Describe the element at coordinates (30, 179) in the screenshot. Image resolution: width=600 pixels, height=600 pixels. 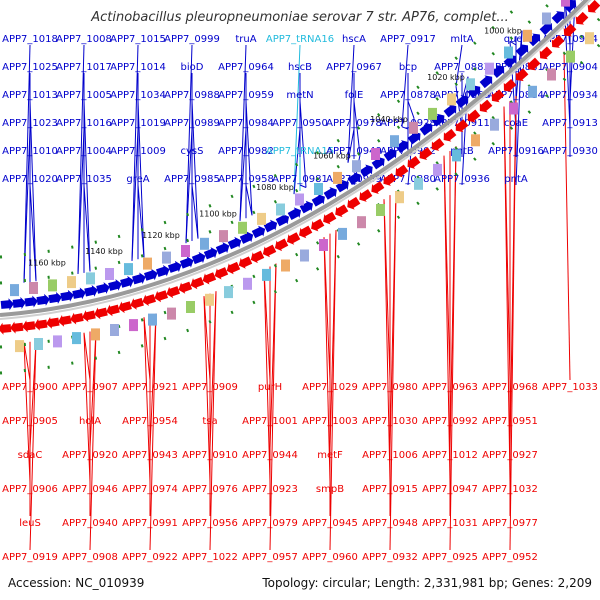
I see `forward-gene-label: APP7_1020` at that location.